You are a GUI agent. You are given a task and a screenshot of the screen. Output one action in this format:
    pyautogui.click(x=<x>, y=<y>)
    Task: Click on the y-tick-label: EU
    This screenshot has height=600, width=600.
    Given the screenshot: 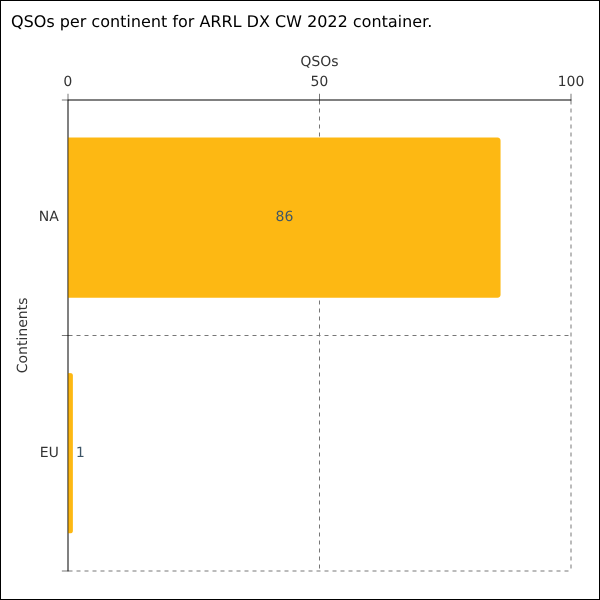 What is the action you would take?
    pyautogui.click(x=49, y=452)
    